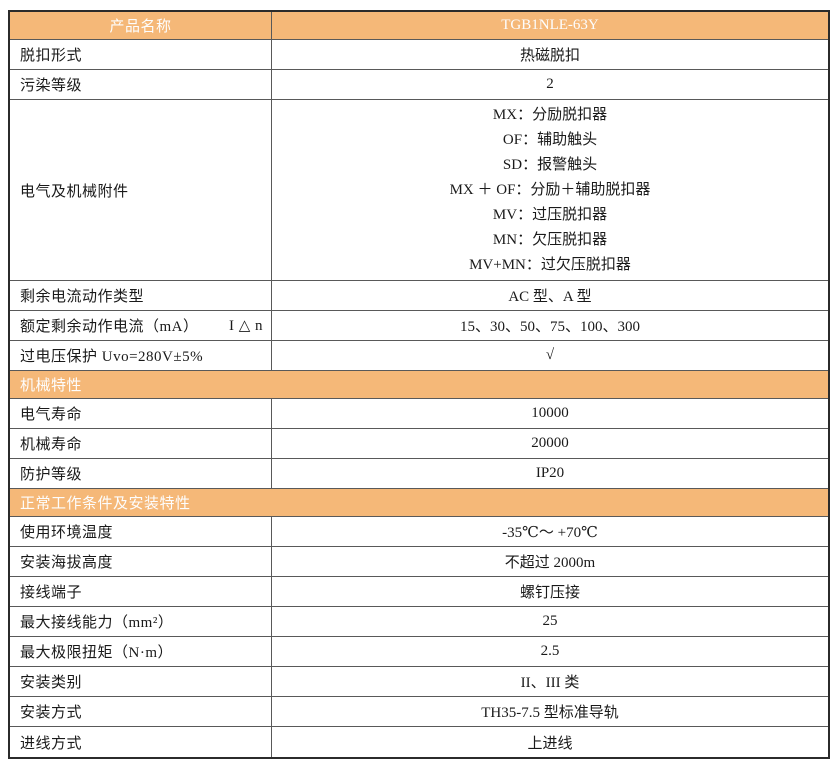  I want to click on row-label-cell: 电气及机械附件, so click(141, 190).